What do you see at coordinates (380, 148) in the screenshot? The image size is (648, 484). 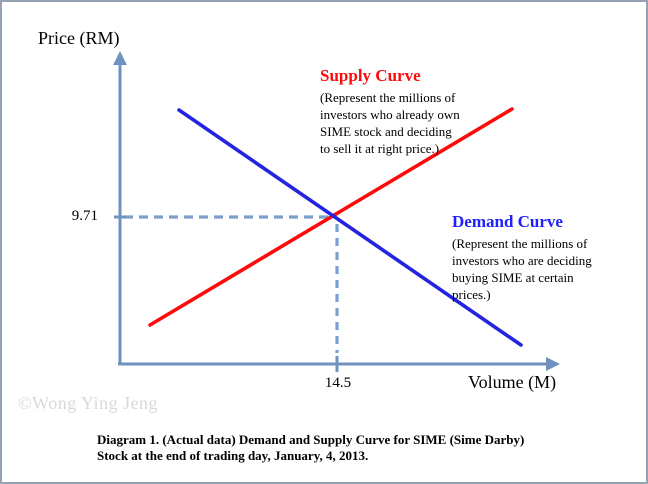 I see `supply-desc-line: to sell it at right price.)` at bounding box center [380, 148].